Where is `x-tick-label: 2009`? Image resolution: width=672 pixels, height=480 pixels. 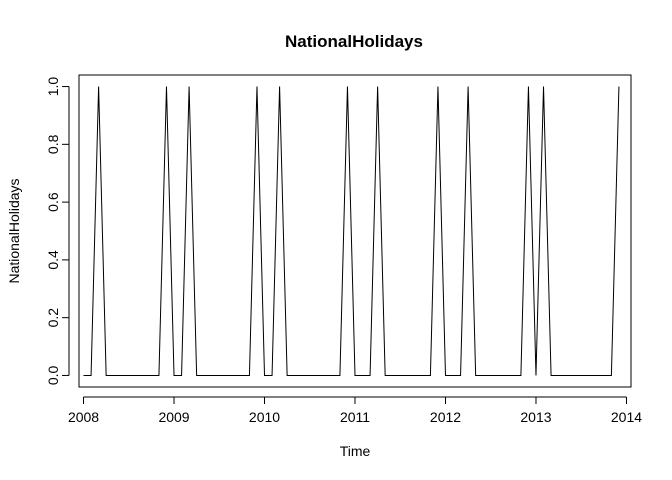
x-tick-label: 2009 is located at coordinates (173, 417).